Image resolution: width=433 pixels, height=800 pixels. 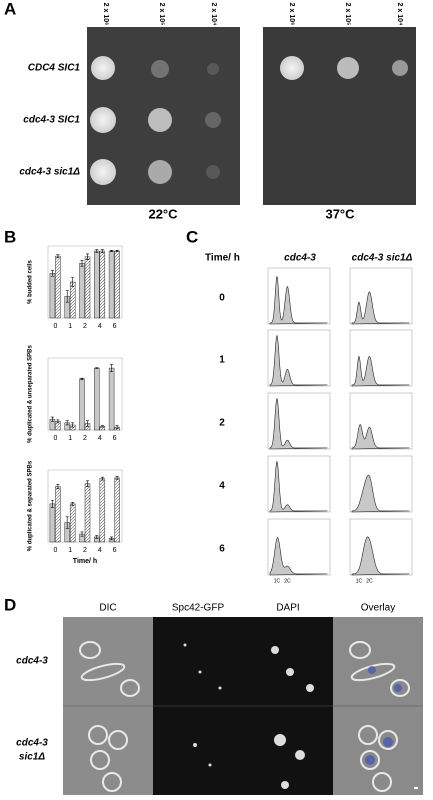 What do you see at coordinates (340, 213) in the screenshot?
I see `temperature: 37°C` at bounding box center [340, 213].